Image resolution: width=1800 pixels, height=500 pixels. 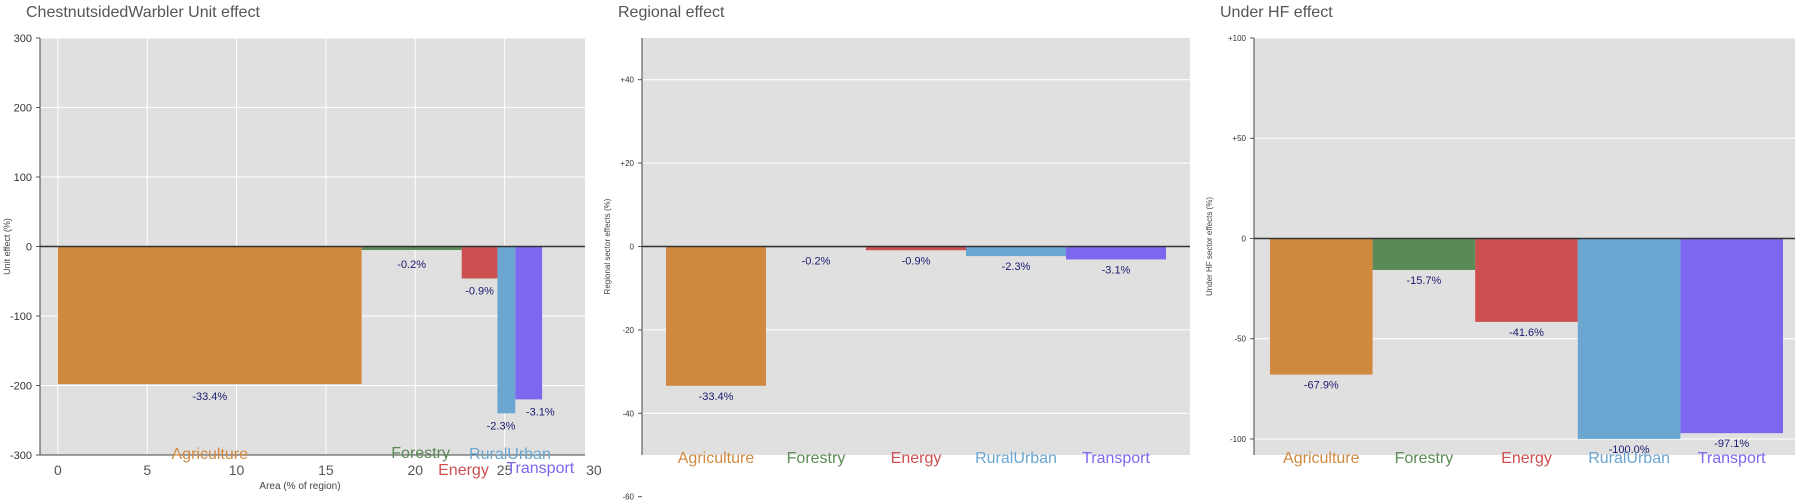 I want to click on y-tick-label: +20, so click(x=627, y=163).